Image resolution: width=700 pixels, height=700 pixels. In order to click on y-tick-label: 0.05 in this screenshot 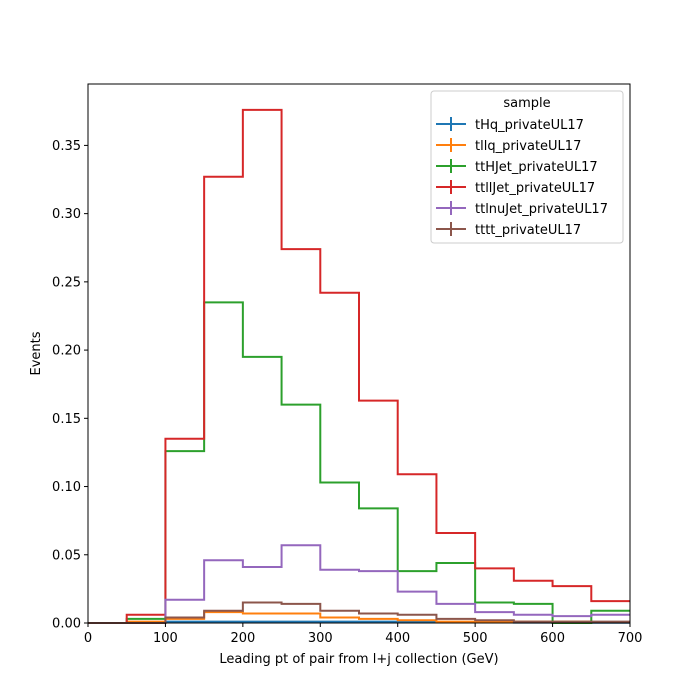, I will do `click(66, 555)`.